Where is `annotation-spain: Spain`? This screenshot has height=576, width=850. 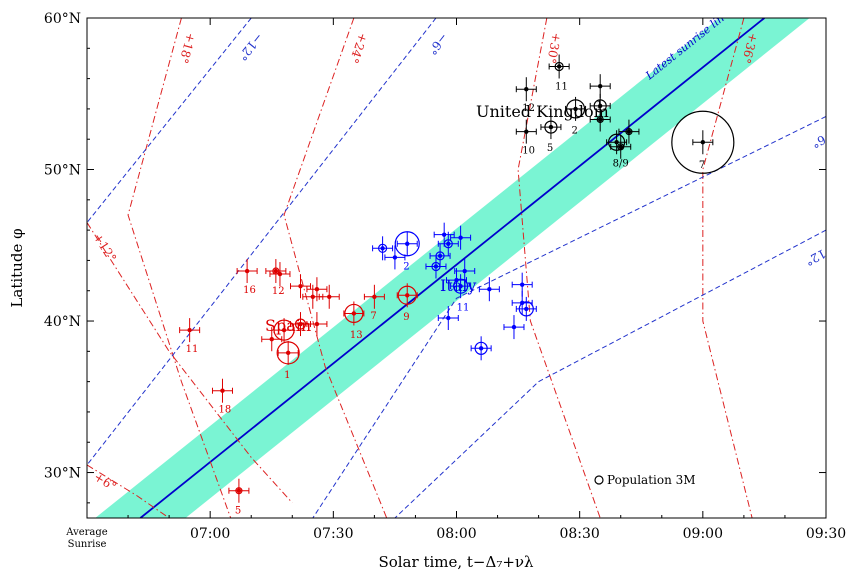
annotation-spain: Spain is located at coordinates (288, 325).